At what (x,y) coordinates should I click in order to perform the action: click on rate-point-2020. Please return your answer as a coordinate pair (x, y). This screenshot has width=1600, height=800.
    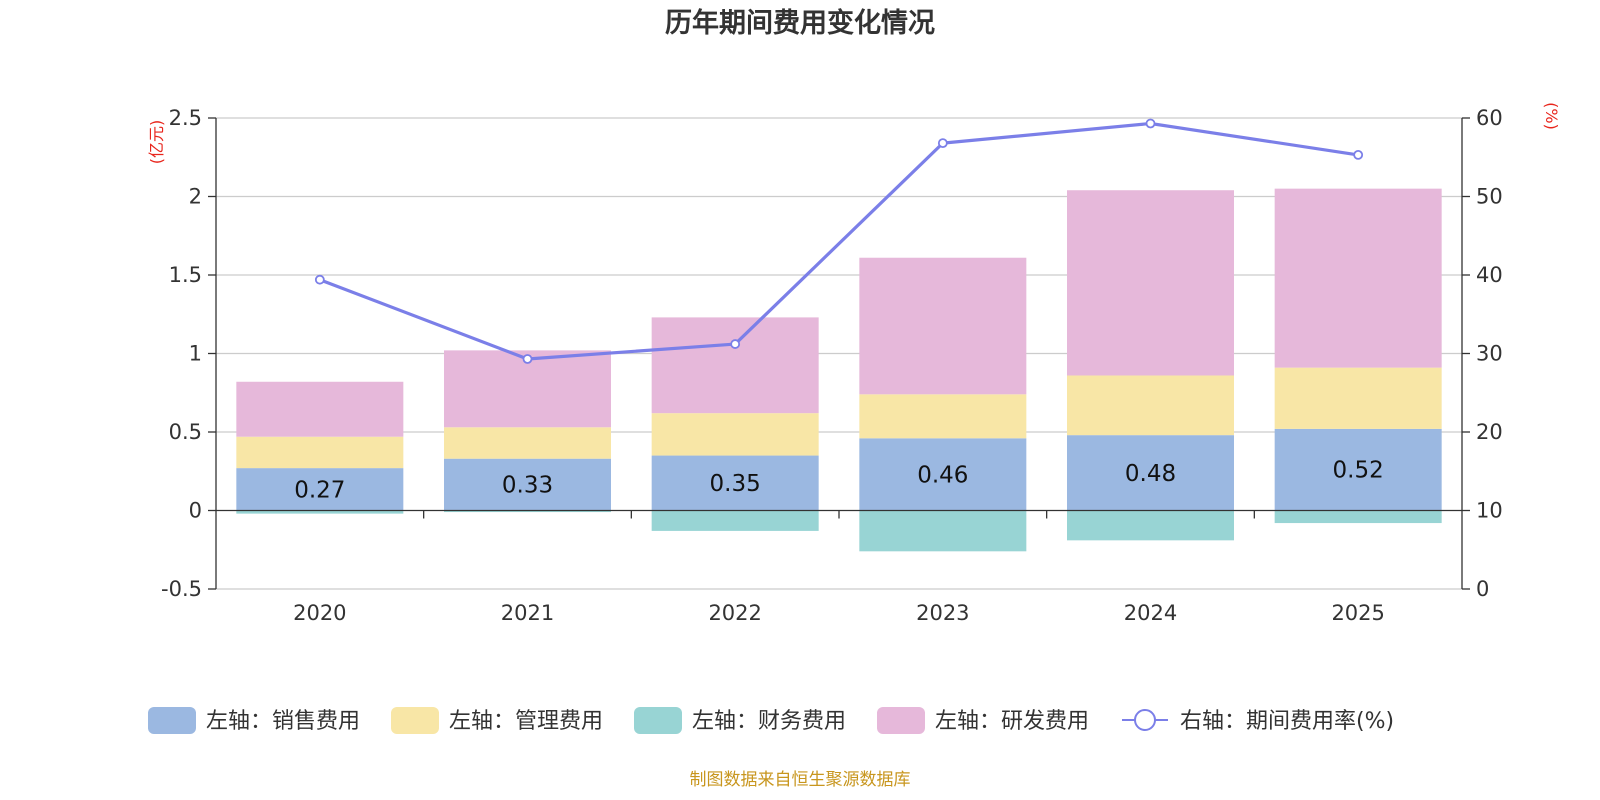
    Looking at the image, I should click on (319, 279).